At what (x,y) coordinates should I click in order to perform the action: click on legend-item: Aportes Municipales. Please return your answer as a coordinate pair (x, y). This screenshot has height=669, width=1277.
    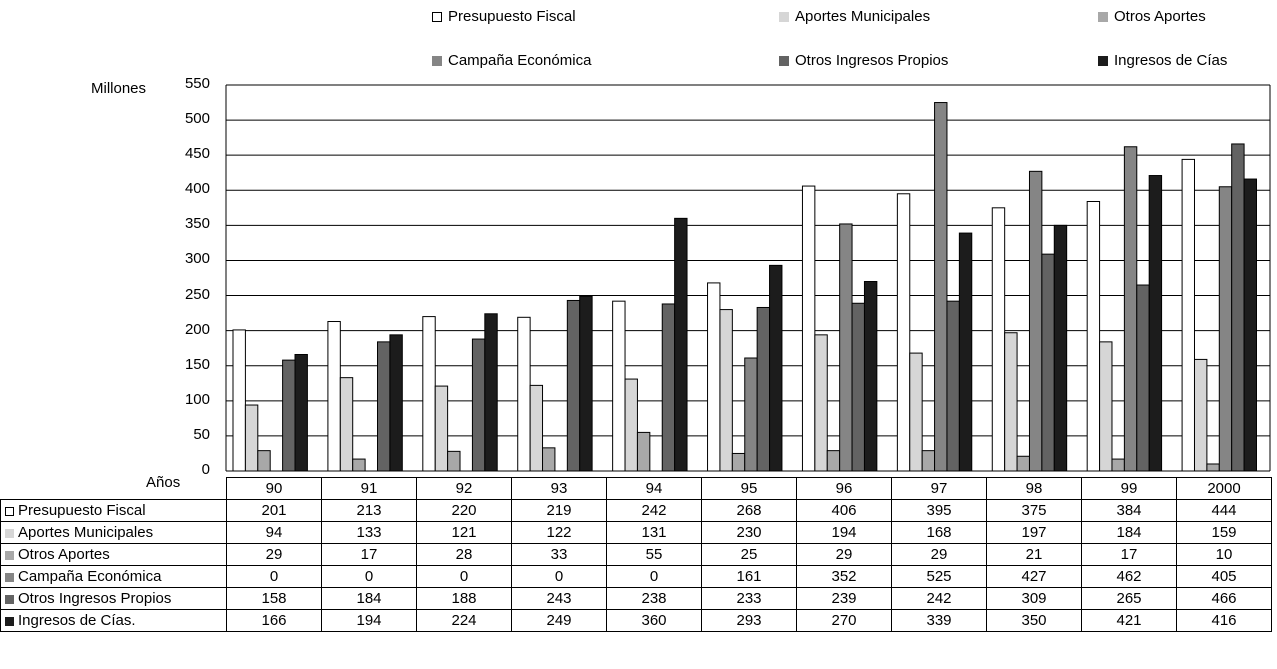
    Looking at the image, I should click on (854, 16).